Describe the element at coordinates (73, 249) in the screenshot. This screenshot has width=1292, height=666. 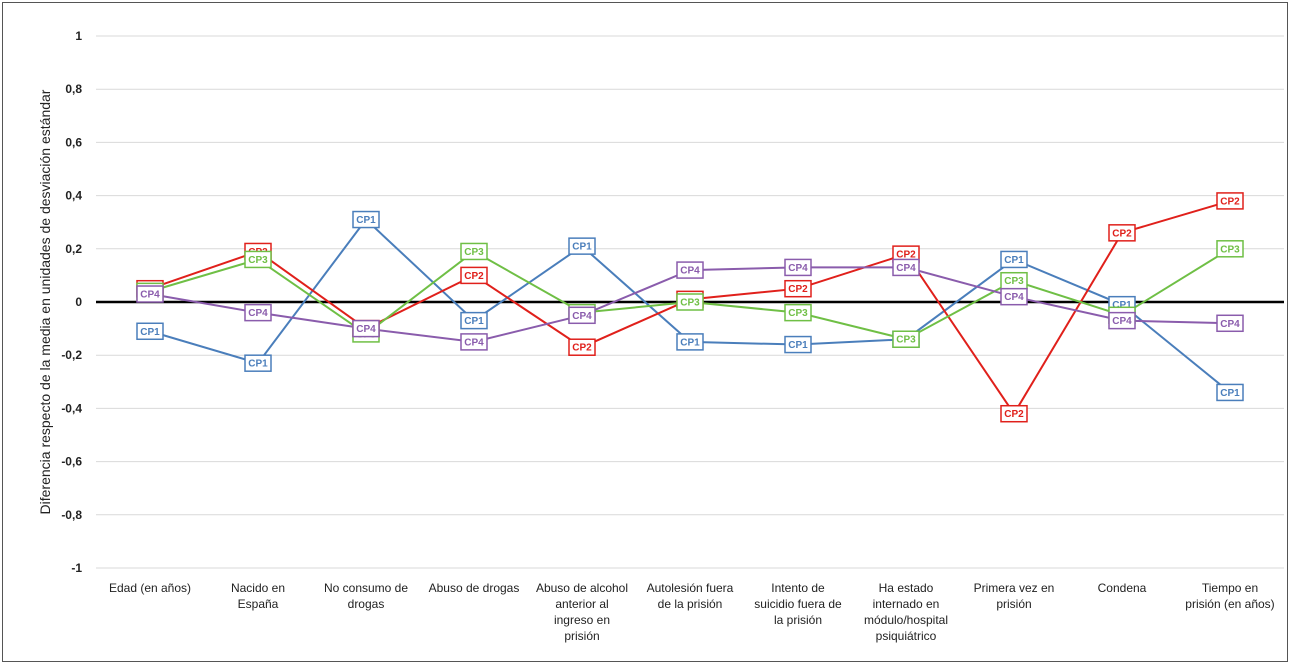
I see `y-tick-label: 0,2` at that location.